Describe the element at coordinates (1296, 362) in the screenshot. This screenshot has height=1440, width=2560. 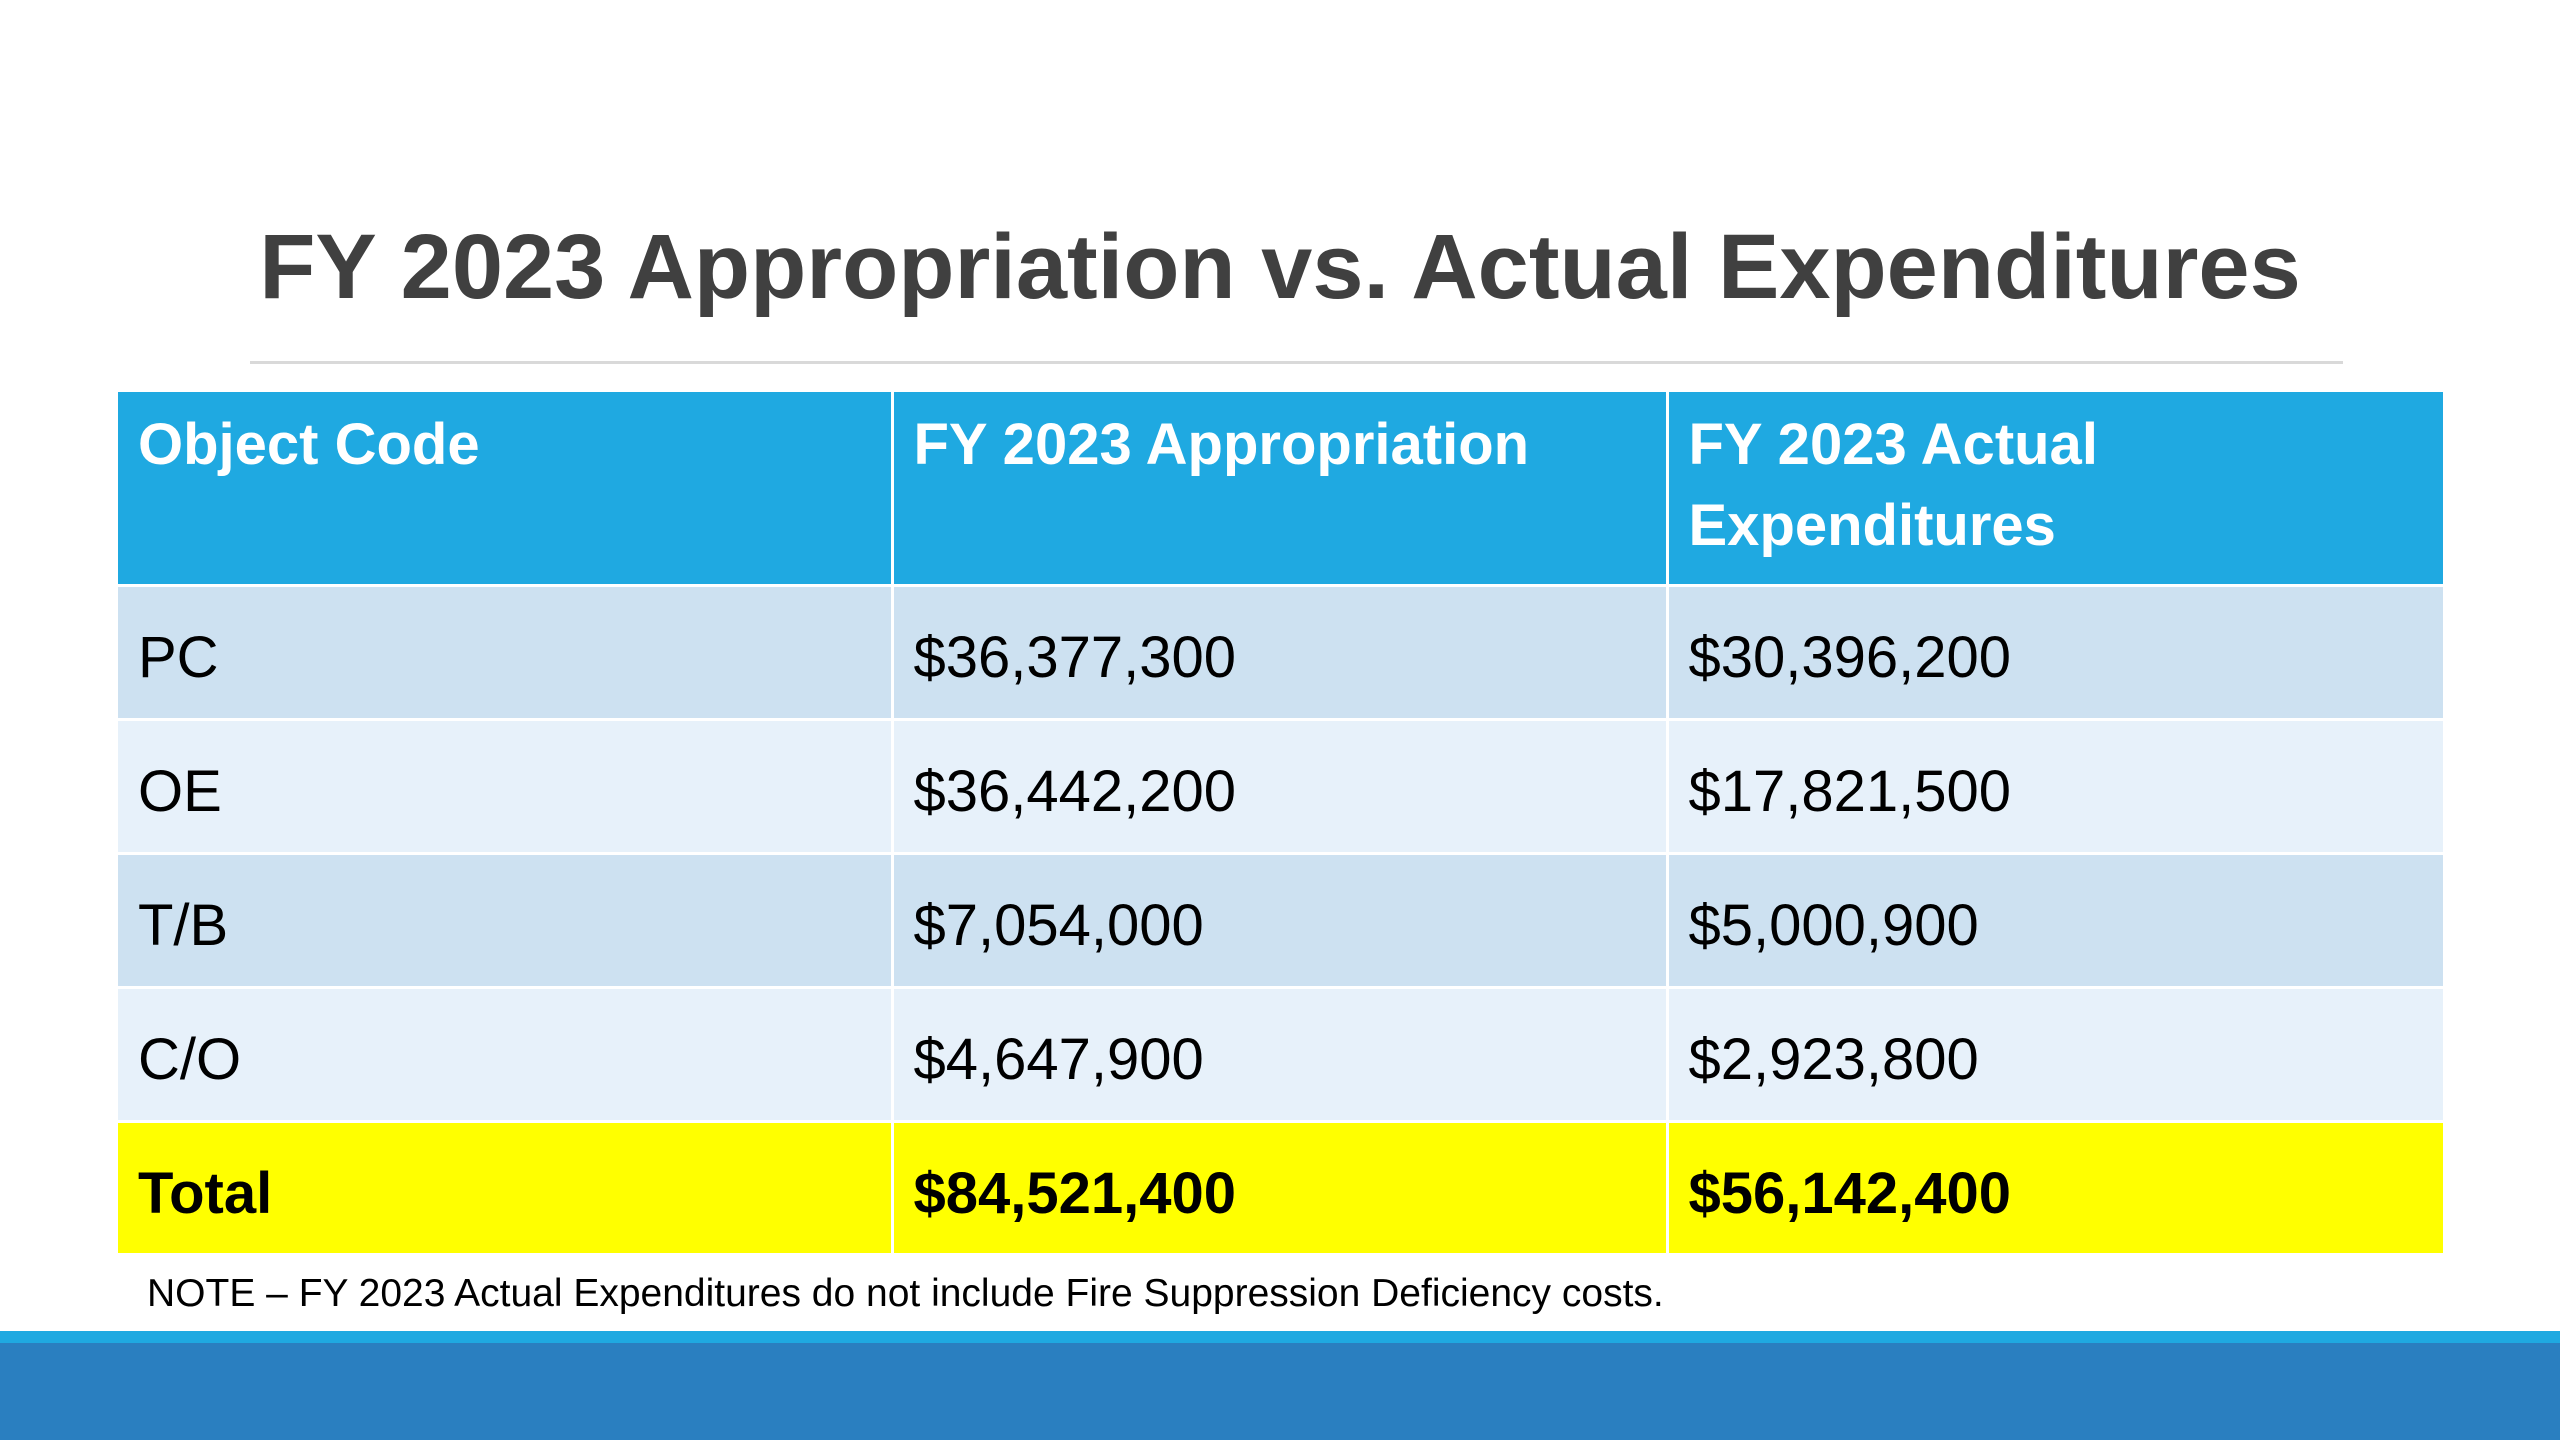
I see `title-rule` at that location.